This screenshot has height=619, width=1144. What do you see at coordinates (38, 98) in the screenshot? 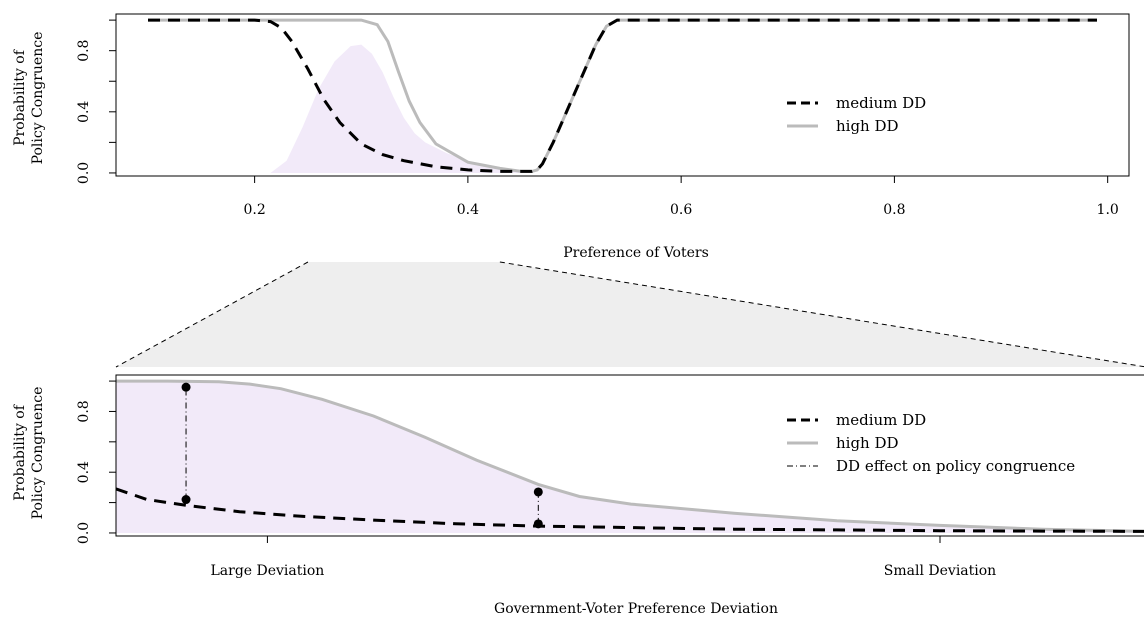
I see `top-y-axis-label-line2: Policy Congruence` at bounding box center [38, 98].